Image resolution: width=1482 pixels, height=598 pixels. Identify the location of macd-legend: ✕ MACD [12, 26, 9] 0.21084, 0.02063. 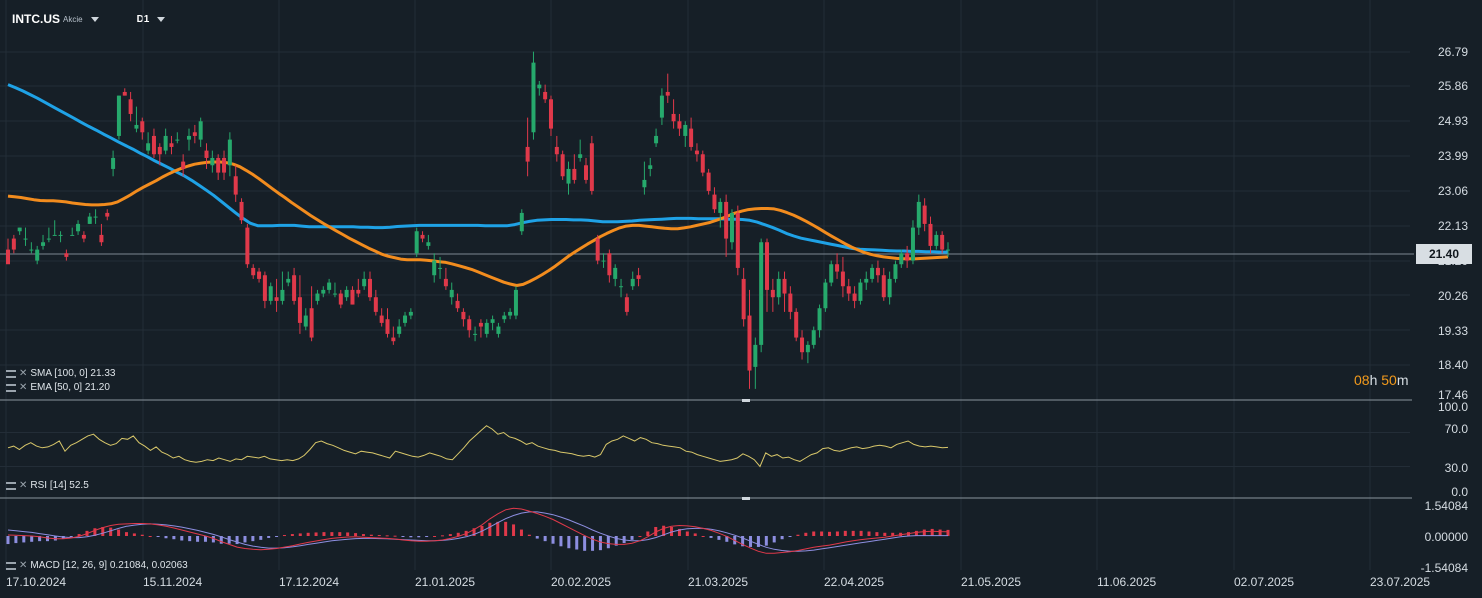
(97, 565).